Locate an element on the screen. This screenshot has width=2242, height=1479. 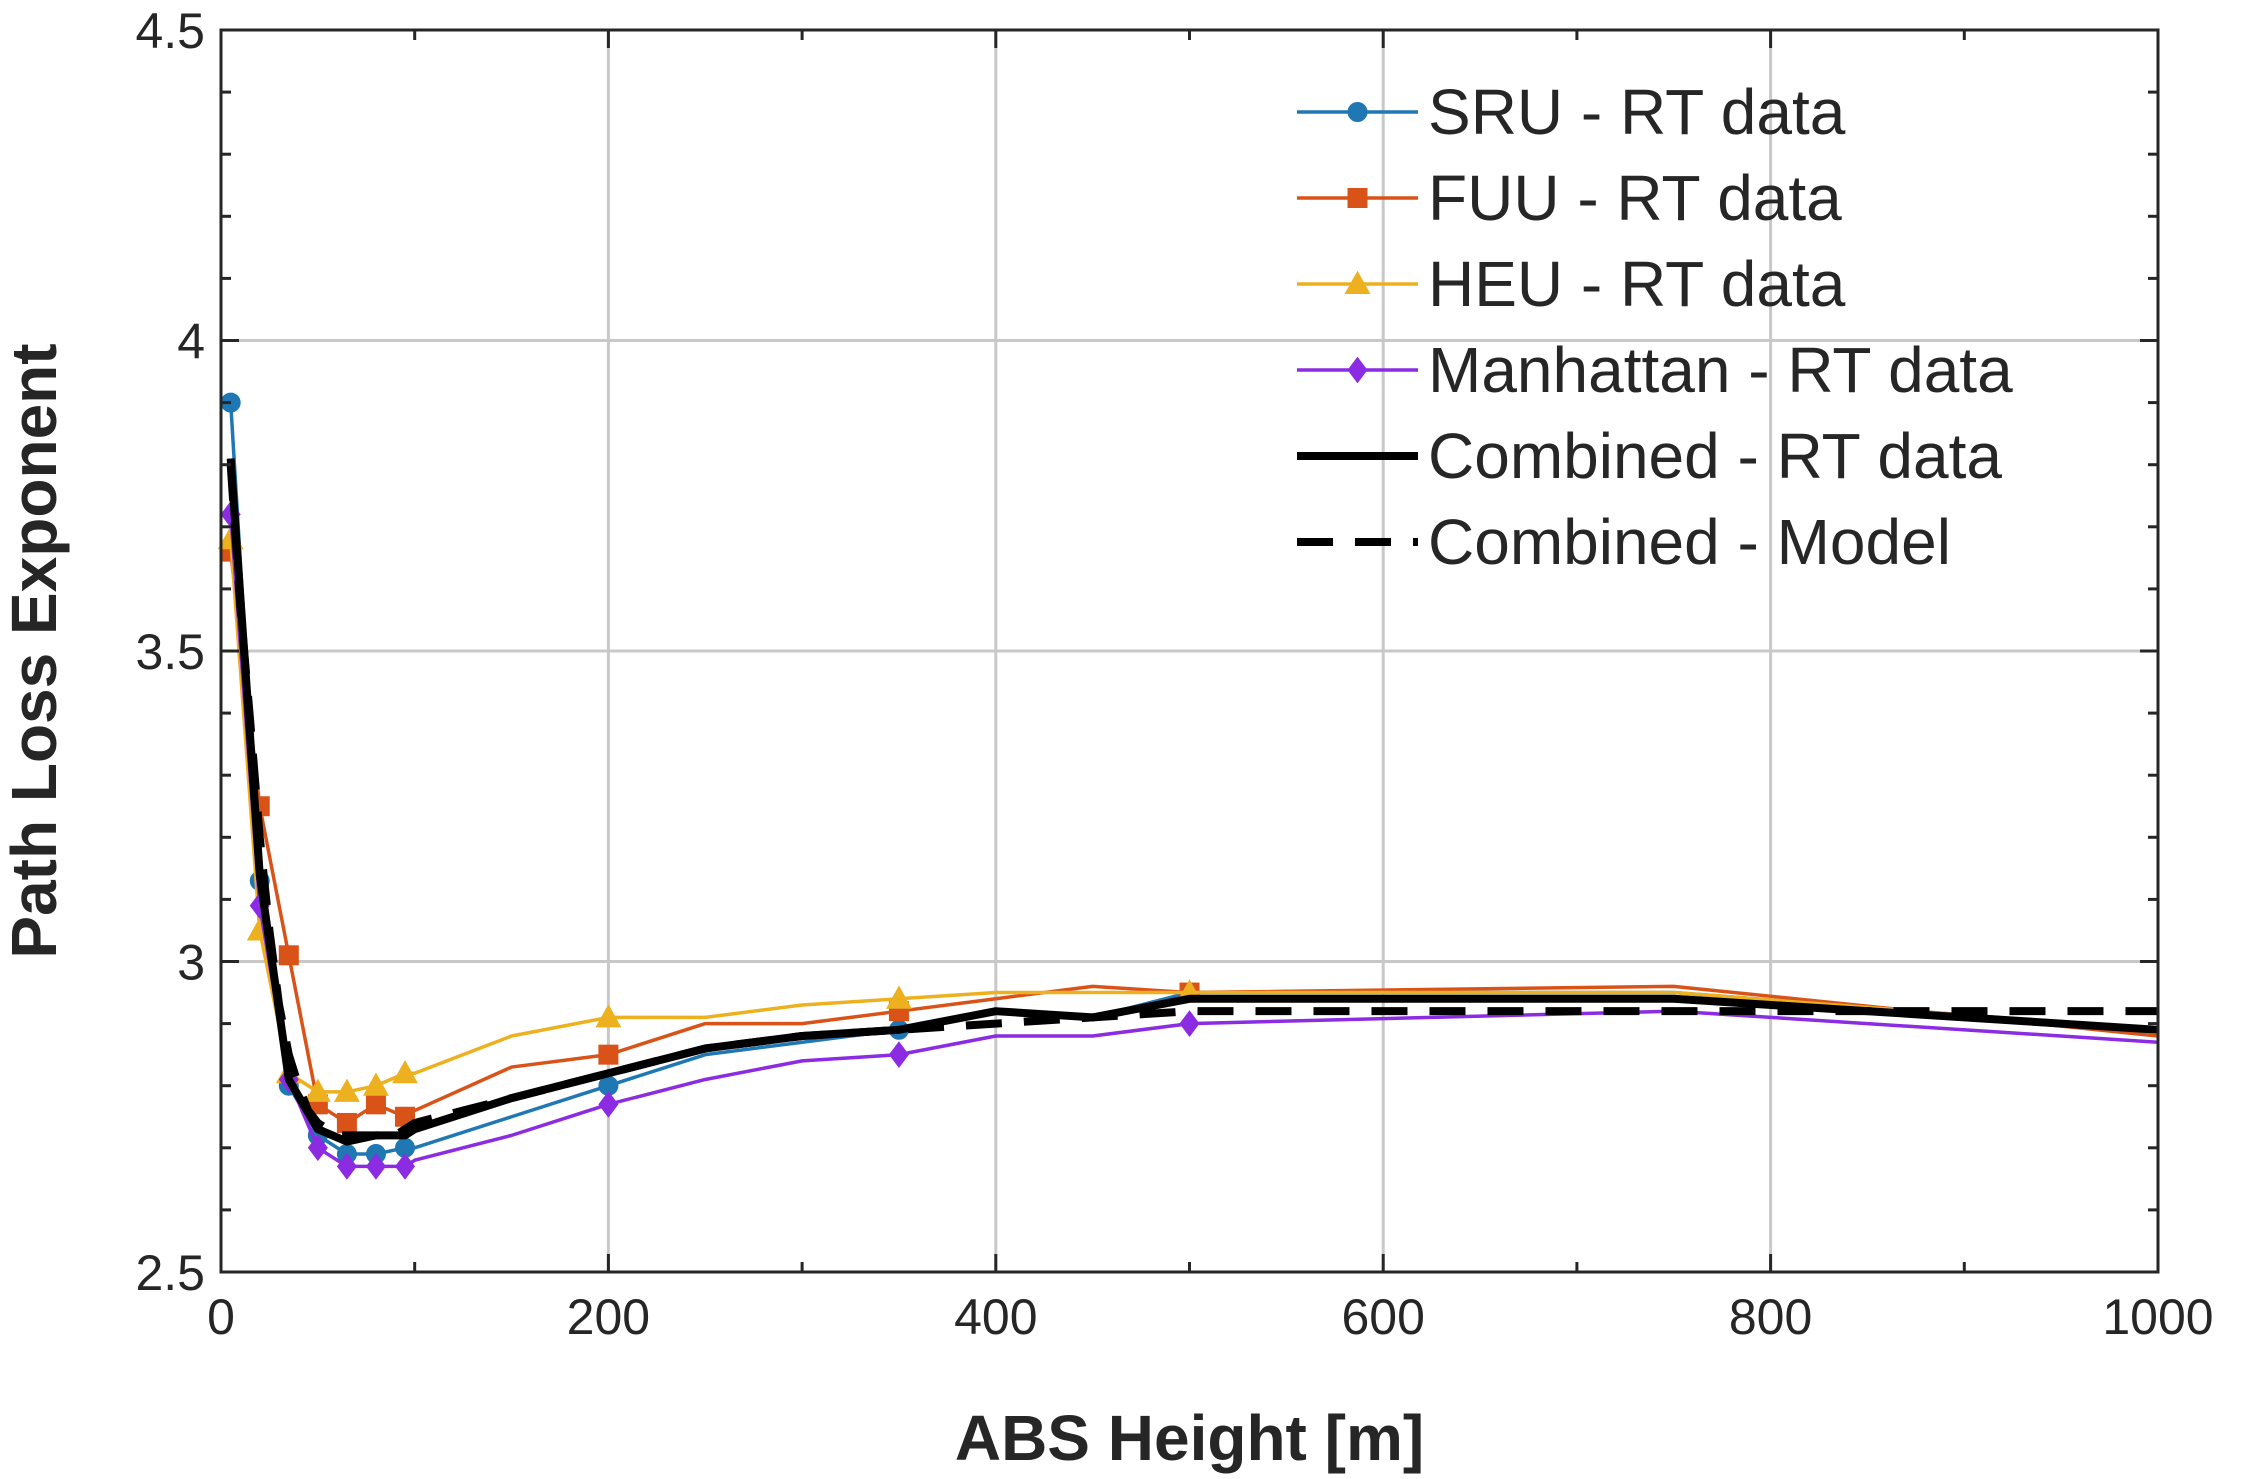
y-tick-label: 4.5 is located at coordinates (170, 31).